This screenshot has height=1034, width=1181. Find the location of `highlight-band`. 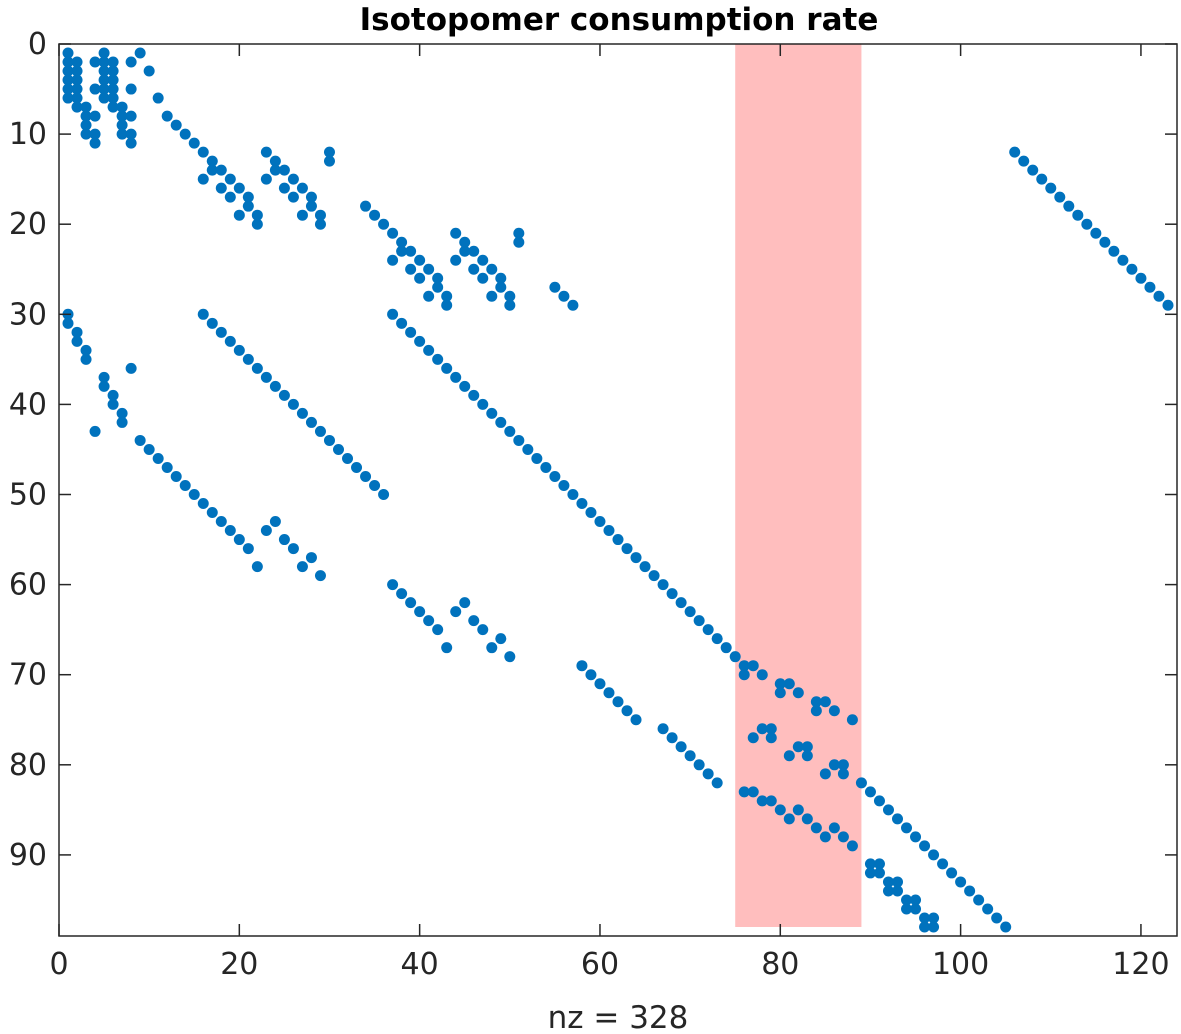

highlight-band is located at coordinates (798, 485).